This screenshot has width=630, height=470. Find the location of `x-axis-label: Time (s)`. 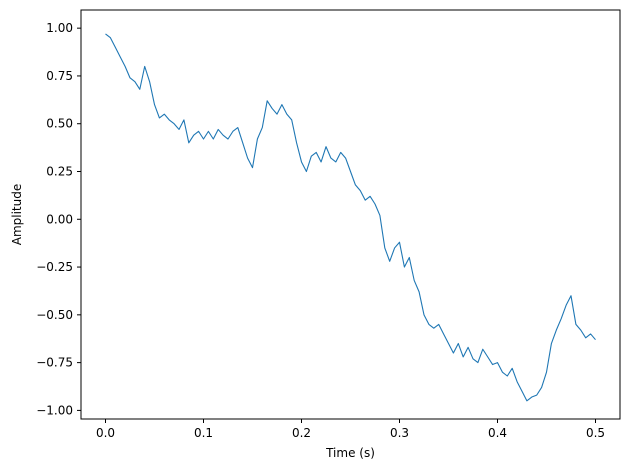

x-axis-label: Time (s) is located at coordinates (350, 453).